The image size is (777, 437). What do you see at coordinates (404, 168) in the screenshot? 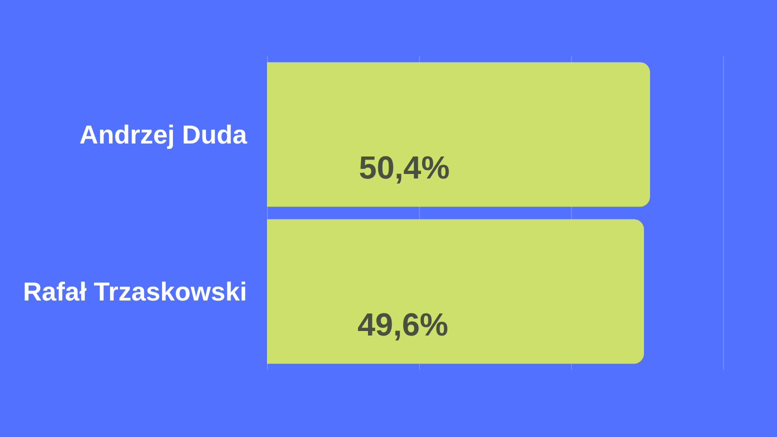
I see `data-label: 50,4%` at bounding box center [404, 168].